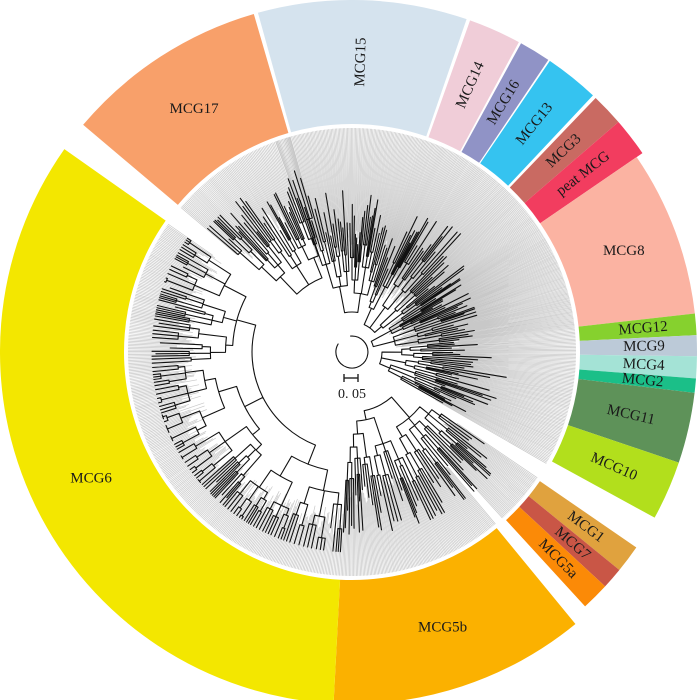 Image resolution: width=700 pixels, height=700 pixels. Describe the element at coordinates (643, 329) in the screenshot. I see `clade-label-mcg12: MCG12` at that location.